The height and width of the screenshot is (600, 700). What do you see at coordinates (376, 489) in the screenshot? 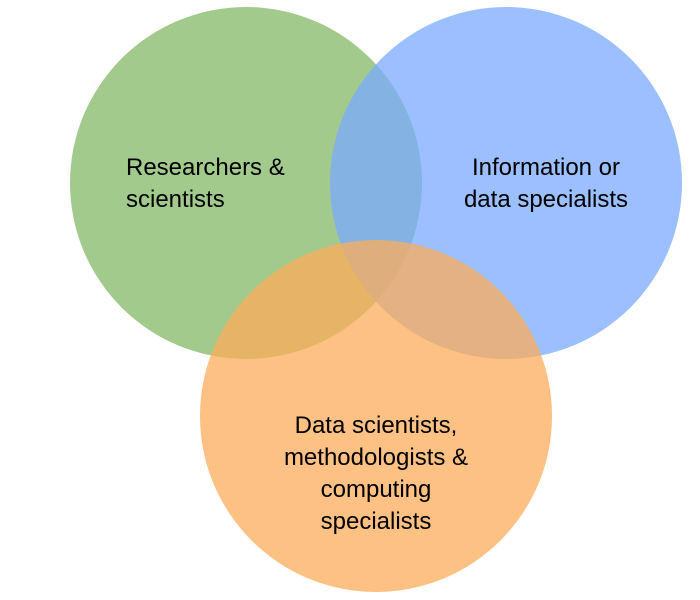
I see `data-scientists-label-line-3: computing` at bounding box center [376, 489].